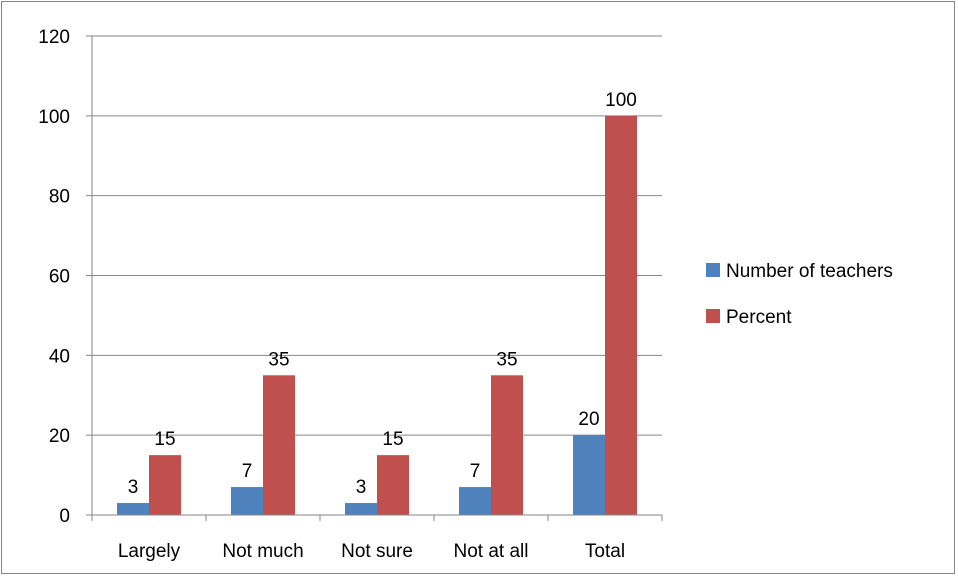 This screenshot has height=577, width=958. What do you see at coordinates (54, 37) in the screenshot?
I see `y-tick-label: 120` at bounding box center [54, 37].